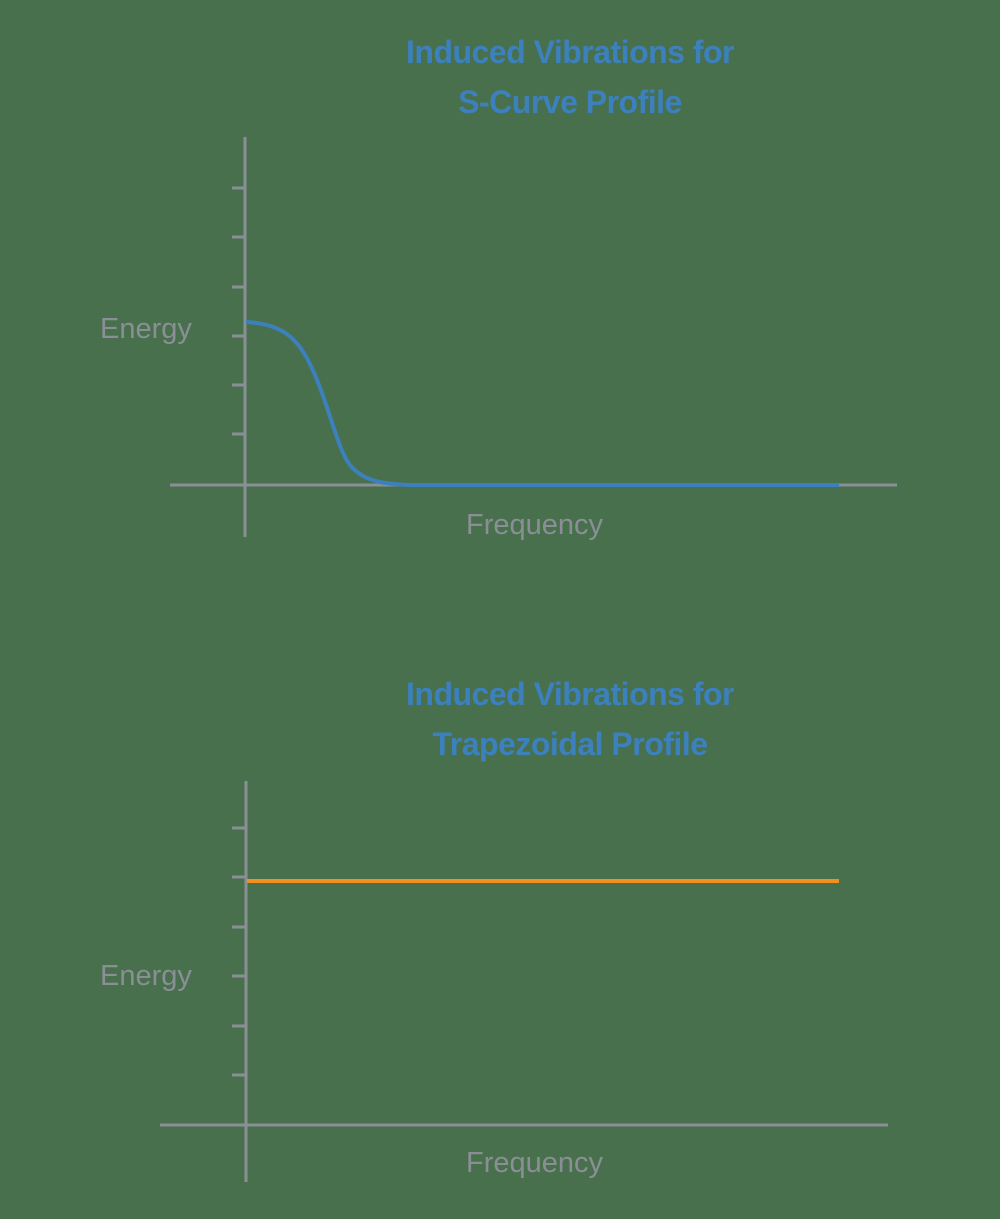  Describe the element at coordinates (570, 77) in the screenshot. I see `chart-1-title: Induced Vibrations for S-Curve Profile` at that location.